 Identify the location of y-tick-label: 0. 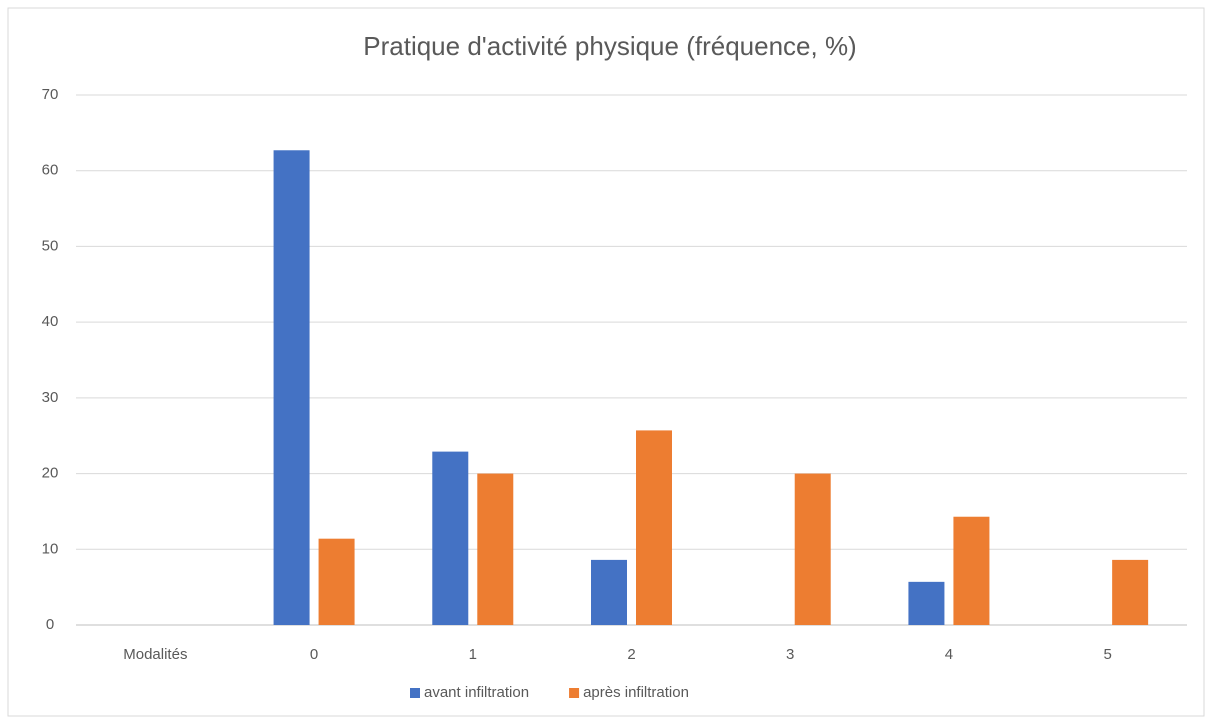
(50, 624).